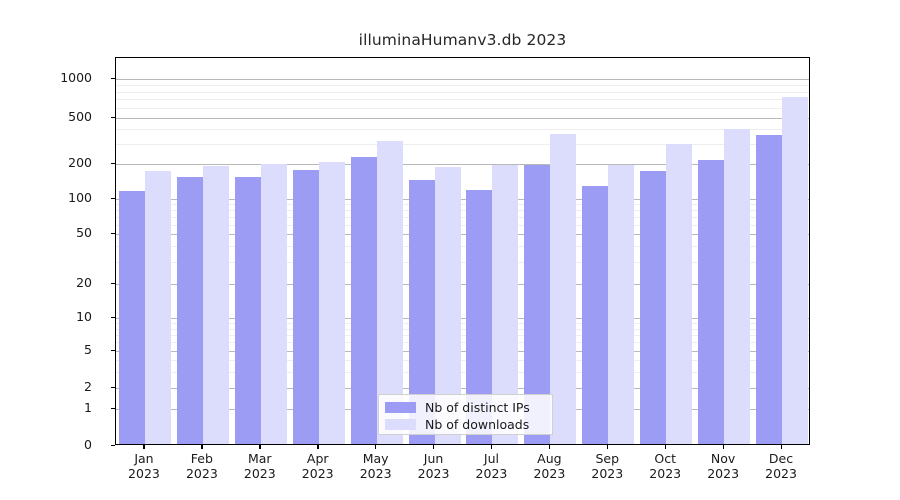 The width and height of the screenshot is (900, 500). I want to click on legend-label-distinct-ips: Nb of distinct IPs, so click(477, 407).